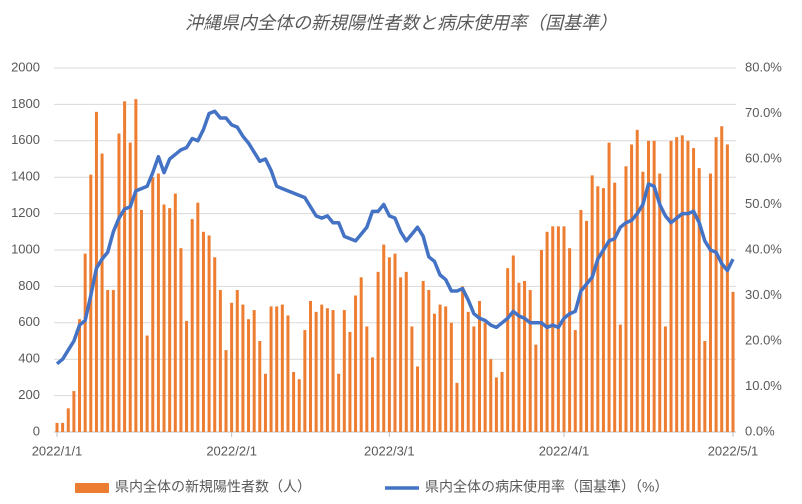 This screenshot has width=802, height=504. I want to click on chart-title: 沖縄県内全体の新規陽性者数と病床使用率（国基準）, so click(401, 23).